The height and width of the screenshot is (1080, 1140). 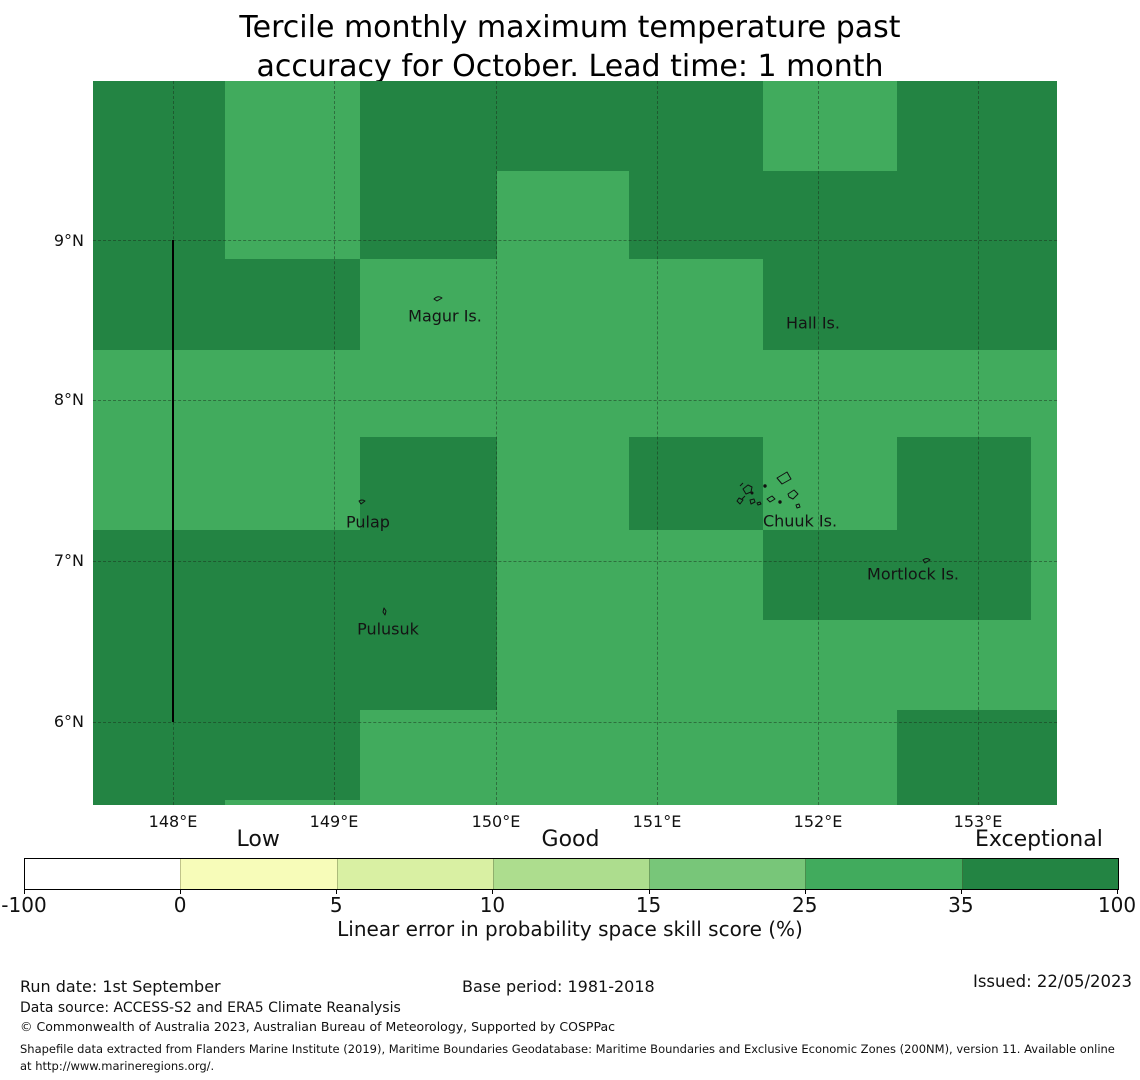 I want to click on y-tick-label: 6°N, so click(x=68, y=721).